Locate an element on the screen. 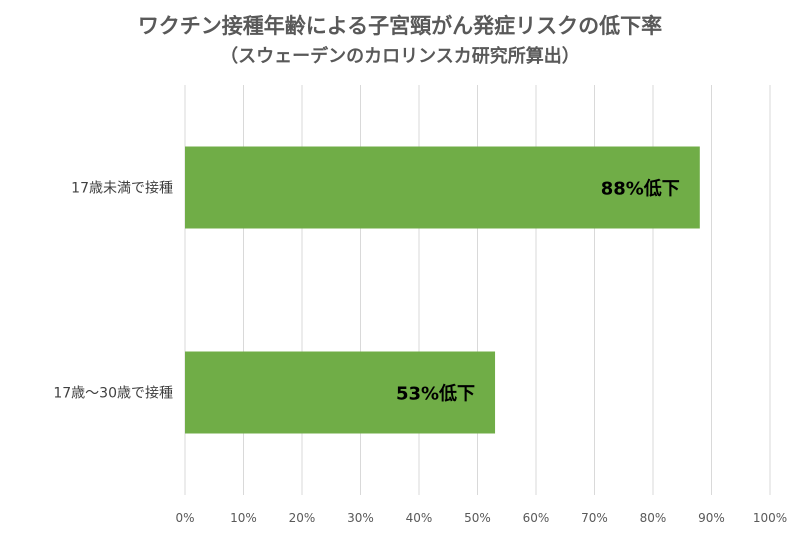 This screenshot has height=533, width=800. x-tick-label: 70% is located at coordinates (594, 518).